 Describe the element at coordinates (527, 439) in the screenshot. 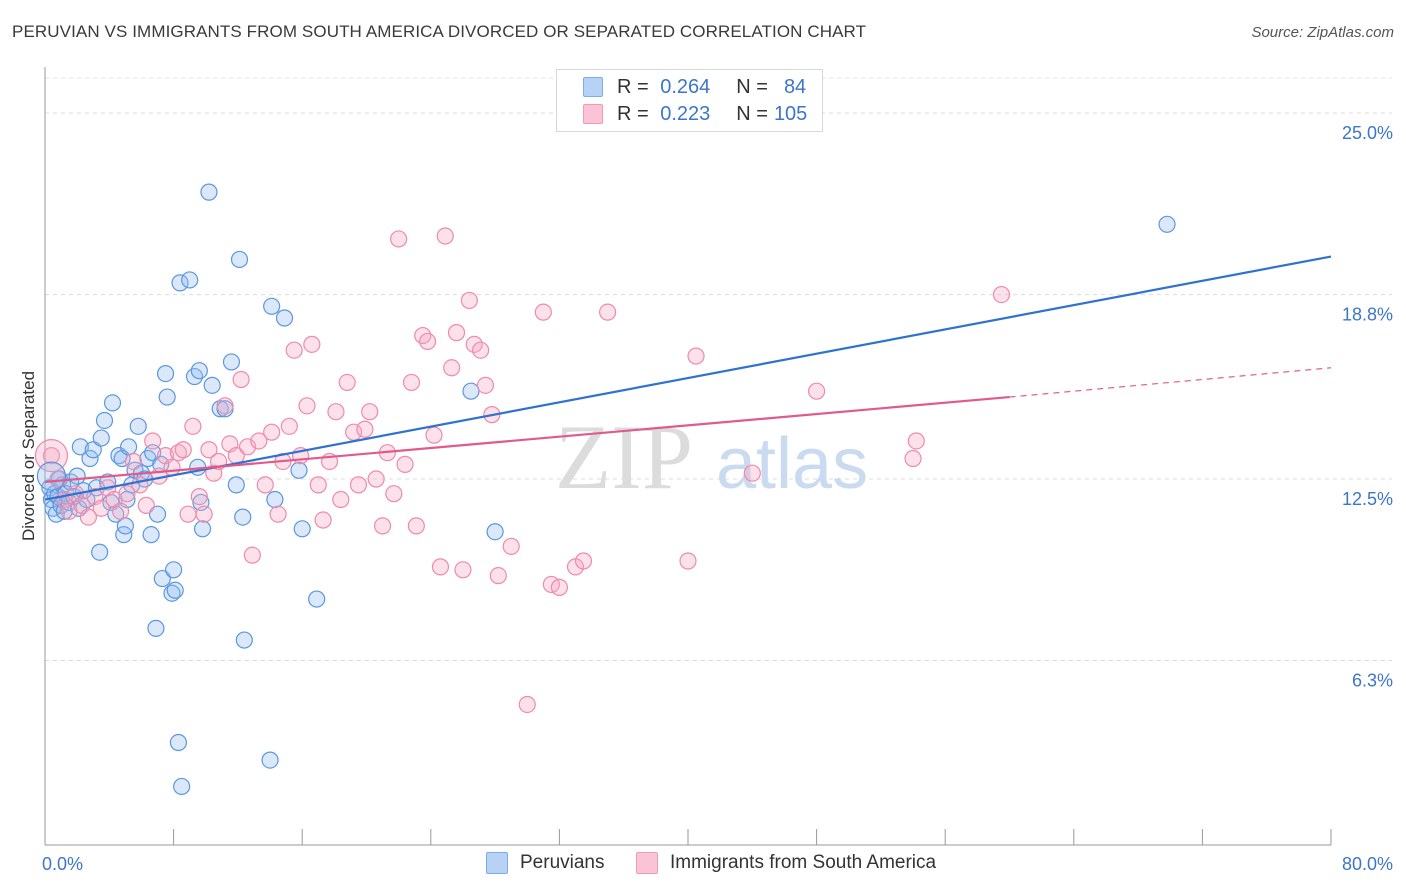

I see `immigrant-trend-line` at that location.